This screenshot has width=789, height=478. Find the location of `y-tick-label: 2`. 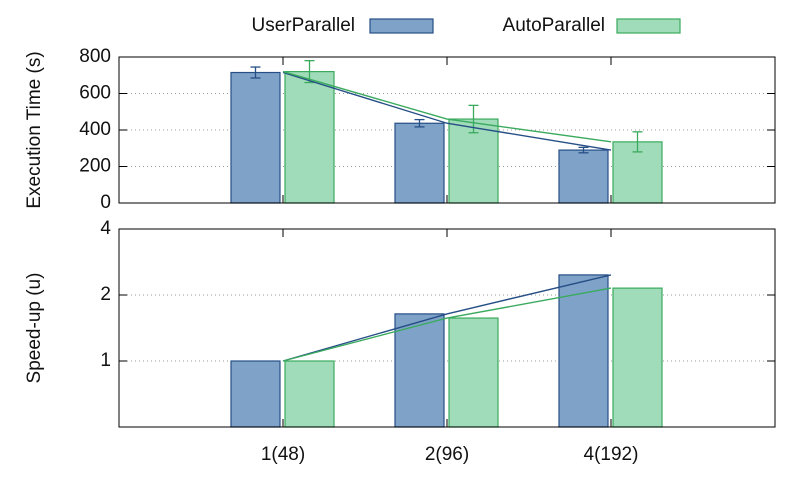

y-tick-label: 2 is located at coordinates (105, 294).